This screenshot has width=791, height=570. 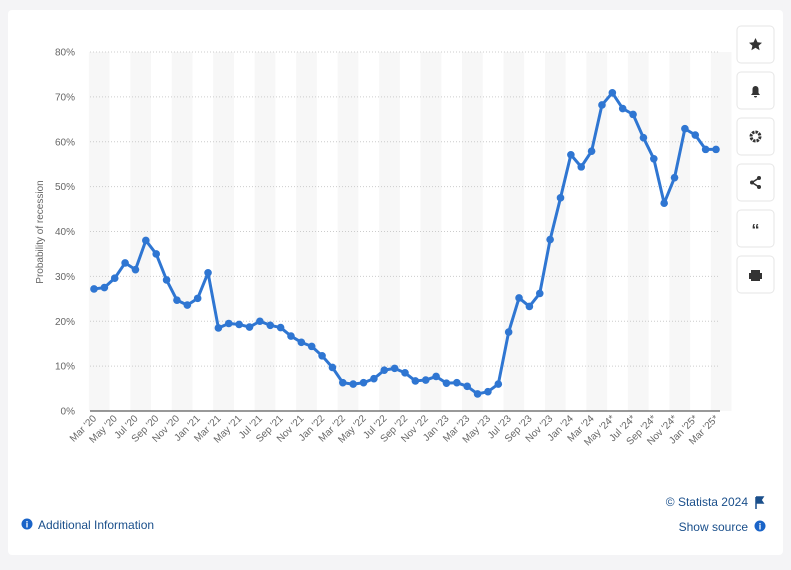 I want to click on info-icon, so click(x=27, y=524).